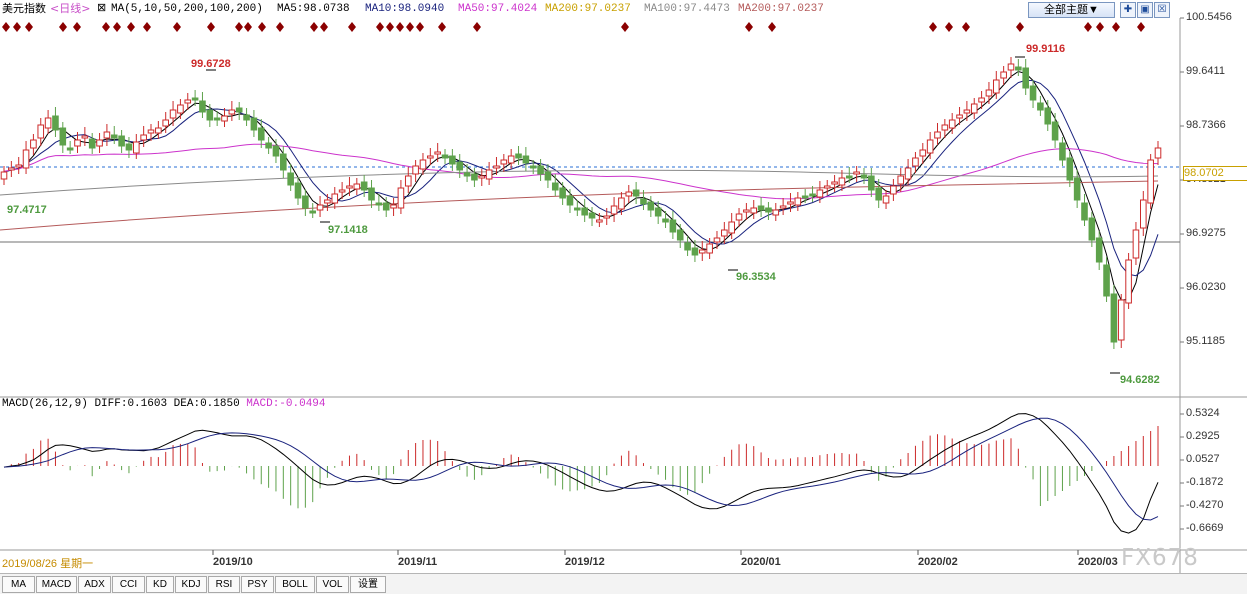  I want to click on theme-dropdown-button: 全部主题▼, so click(1071, 10).